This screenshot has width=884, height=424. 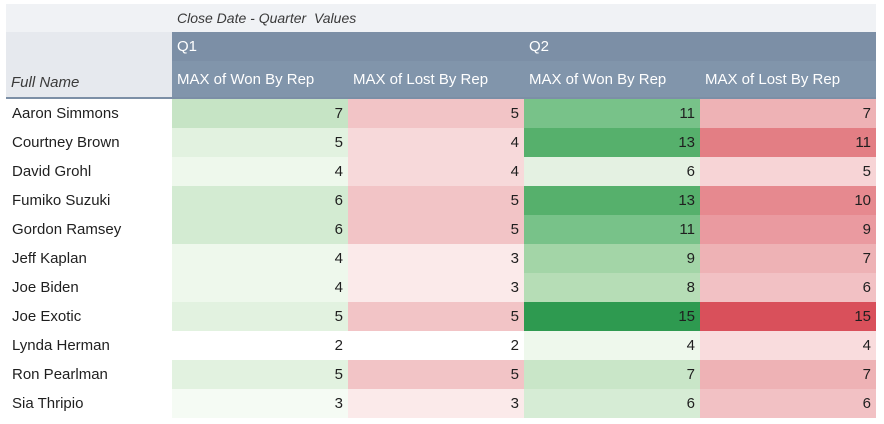 I want to click on value-cell: 10, so click(x=788, y=200).